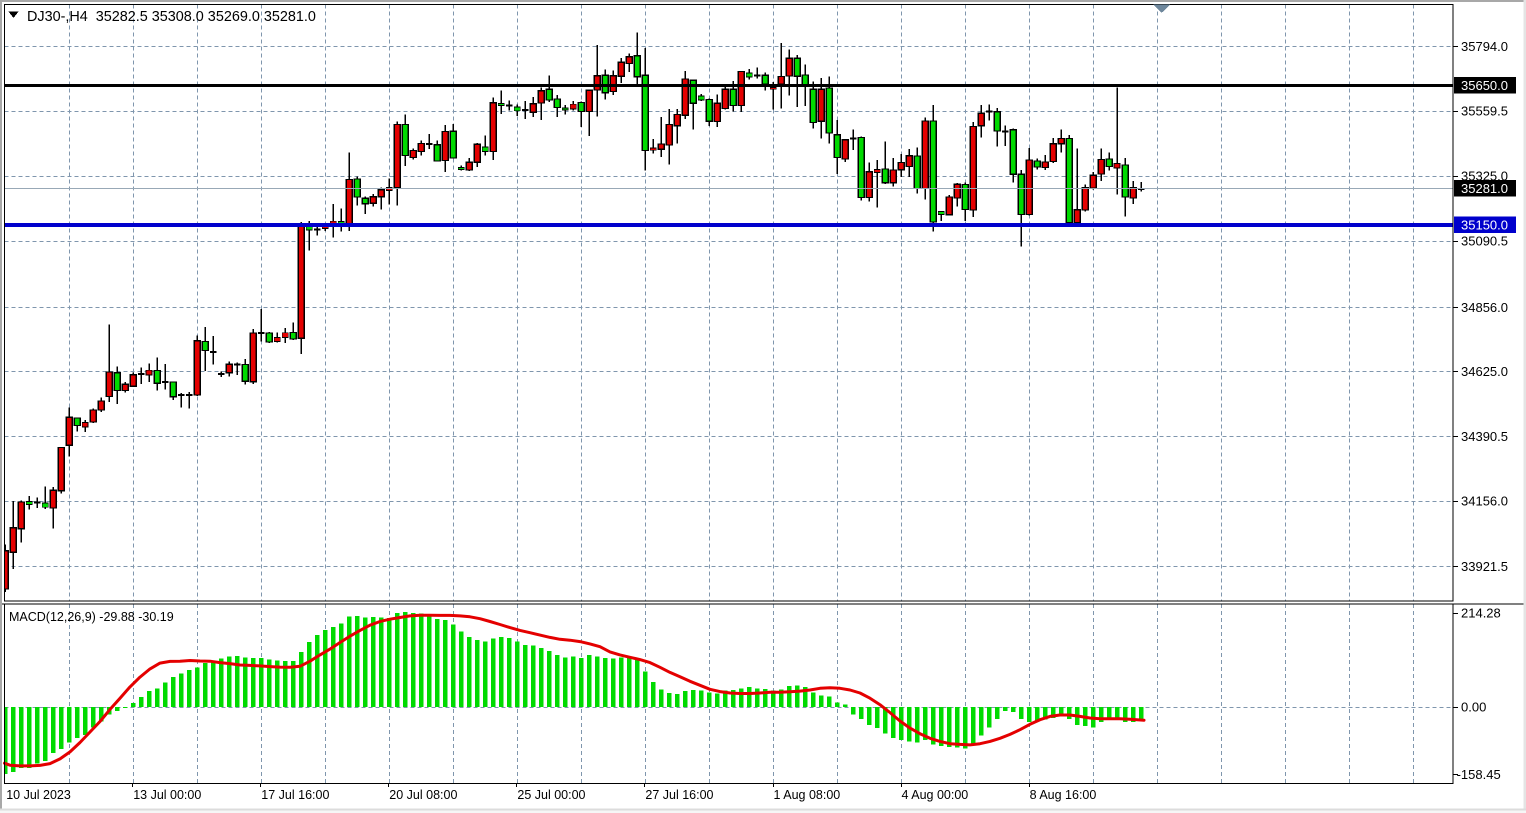 This screenshot has width=1526, height=813. What do you see at coordinates (1063, 795) in the screenshot?
I see `svg-text: 8 Aug 16:00` at bounding box center [1063, 795].